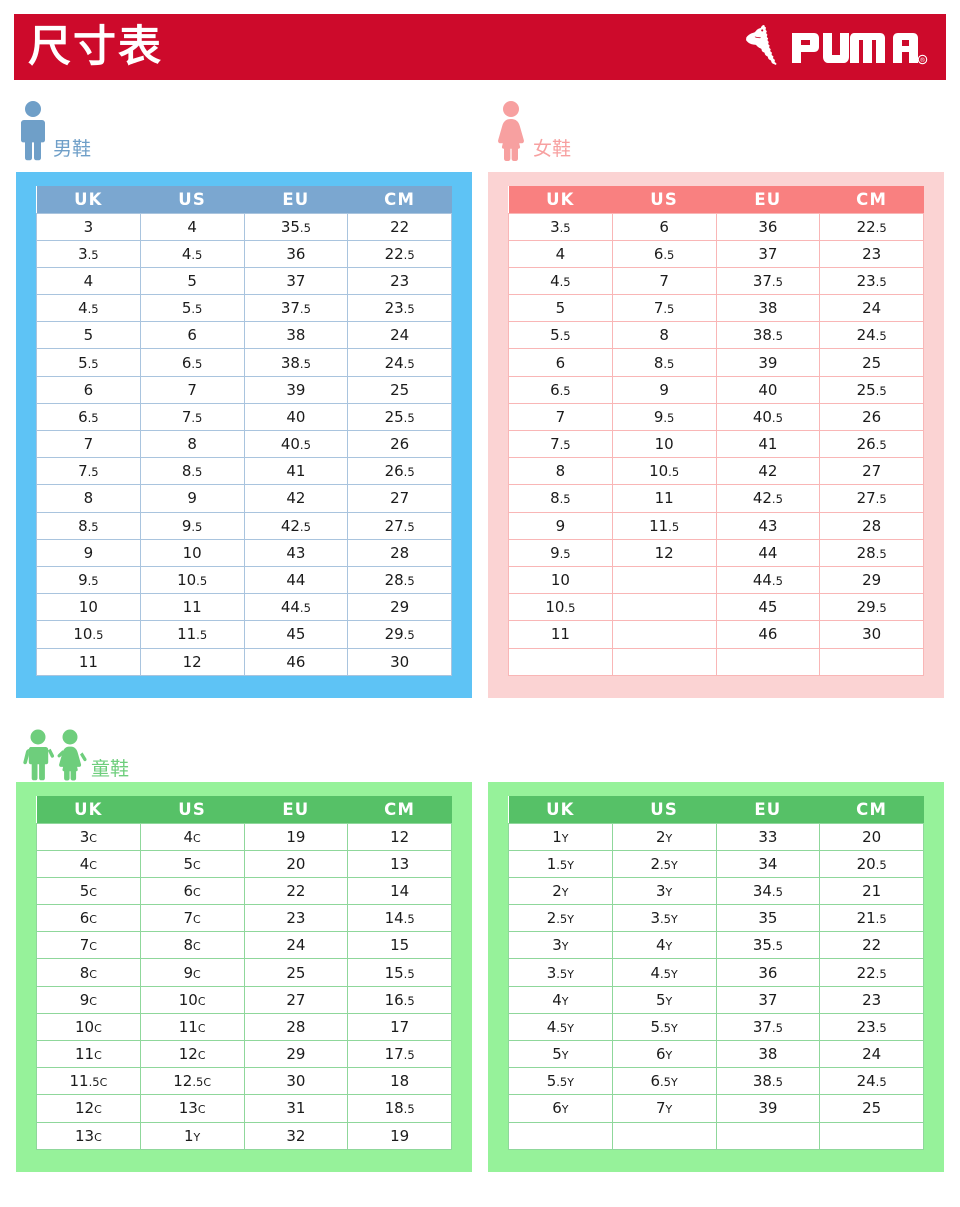 This screenshot has width=960, height=1207. I want to click on table-cell-uk: 8, so click(560, 471).